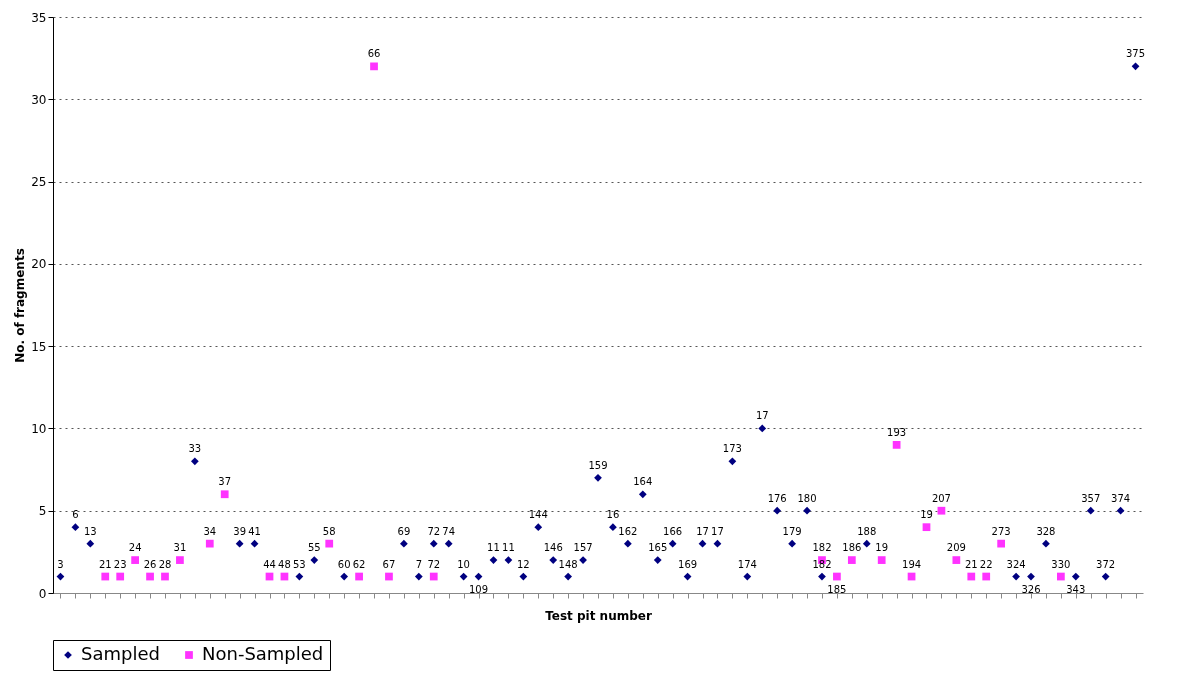 The height and width of the screenshot is (698, 1183). Describe the element at coordinates (658, 548) in the screenshot. I see `x-tick-label: 165` at that location.